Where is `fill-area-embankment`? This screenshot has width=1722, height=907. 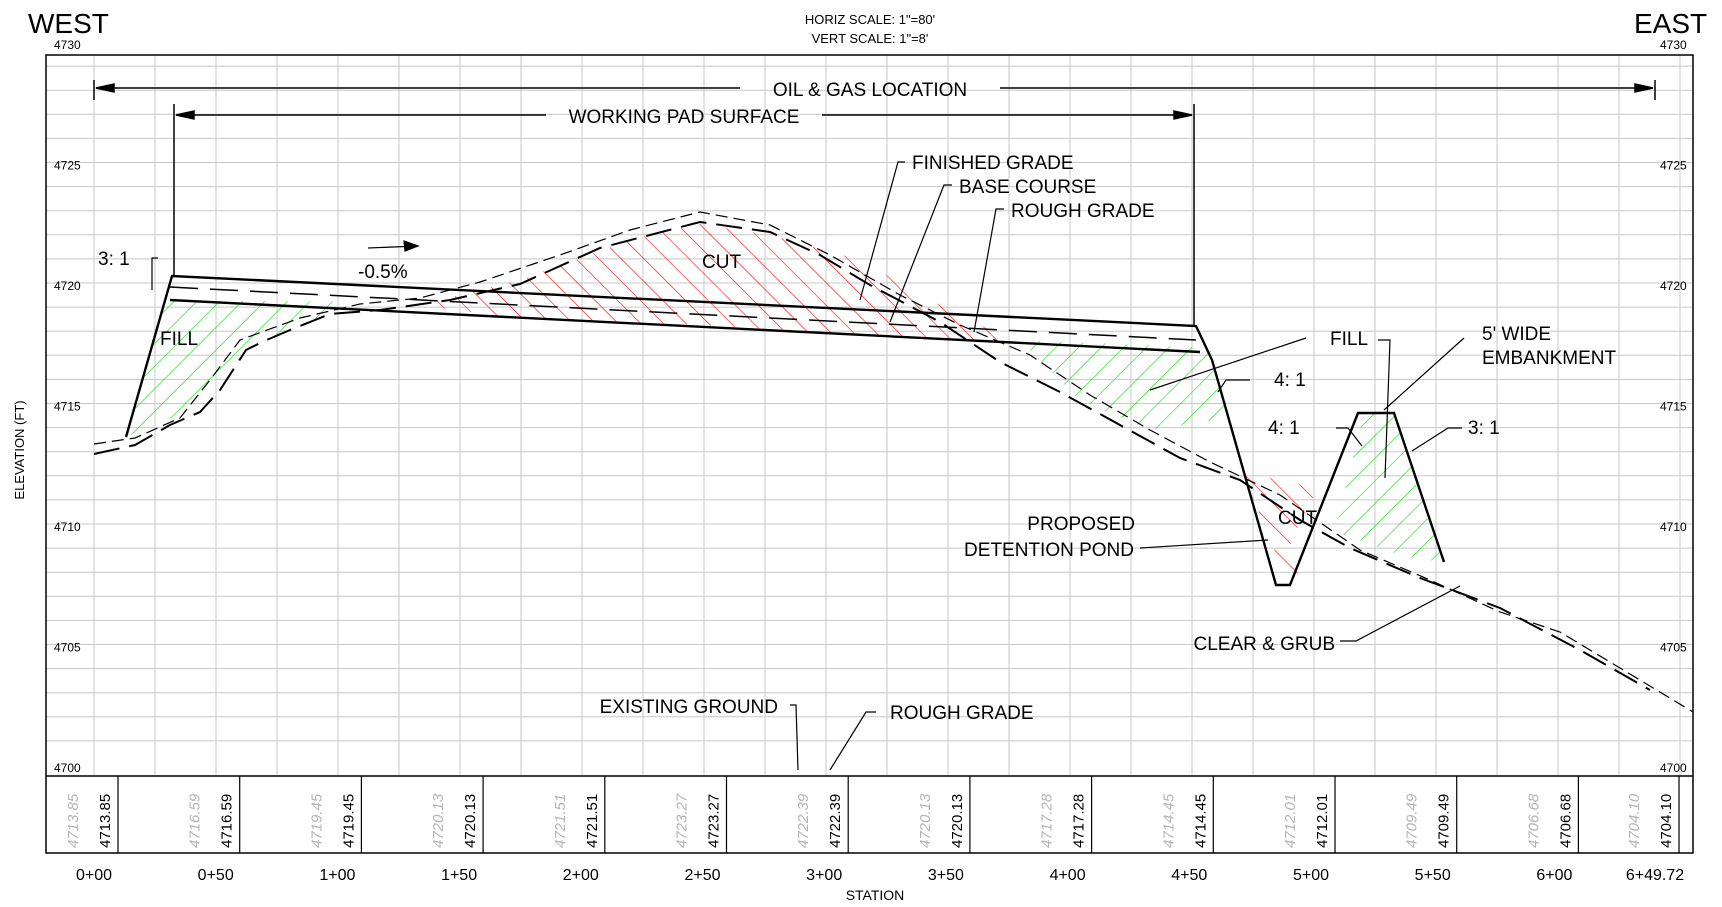
fill-area-embankment is located at coordinates (1388, 487).